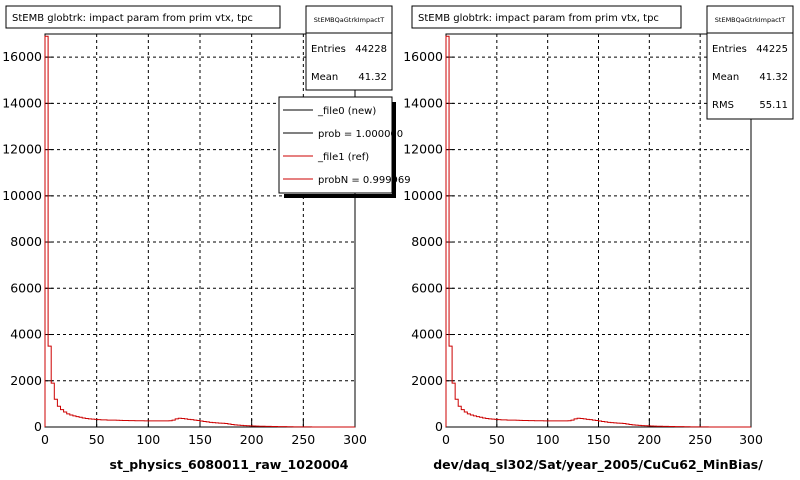 This screenshot has height=480, width=800. Describe the element at coordinates (328, 49) in the screenshot. I see `left-stats-entries-label: Entries` at that location.